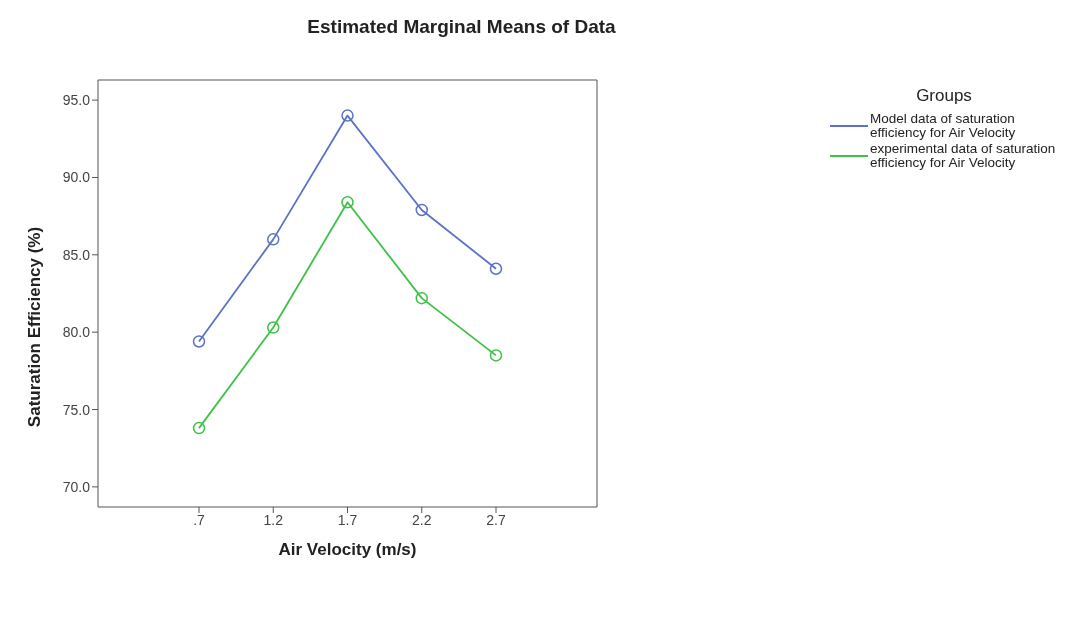 The height and width of the screenshot is (623, 1086). I want to click on y-tick-label: 80.0, so click(76, 332).